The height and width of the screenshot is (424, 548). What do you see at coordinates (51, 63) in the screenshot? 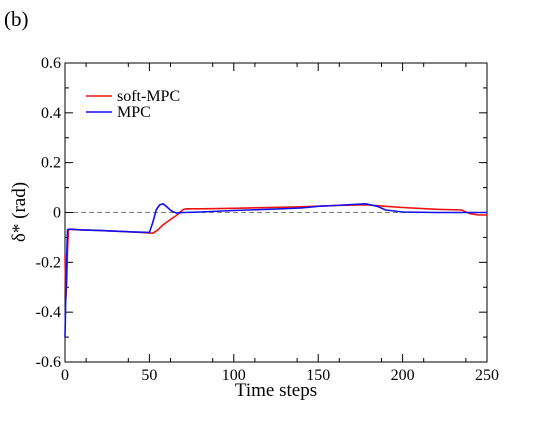
I see `y-tick-label: 0.6` at bounding box center [51, 63].